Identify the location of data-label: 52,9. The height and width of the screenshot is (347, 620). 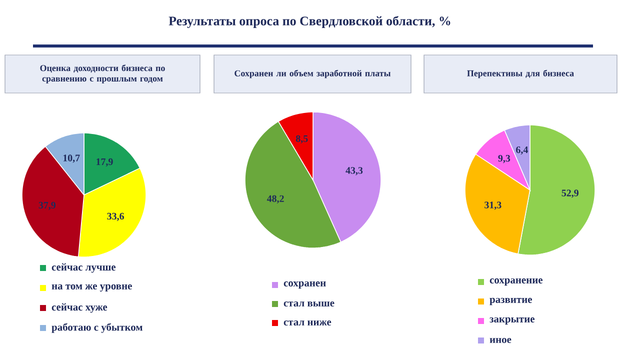
(570, 194).